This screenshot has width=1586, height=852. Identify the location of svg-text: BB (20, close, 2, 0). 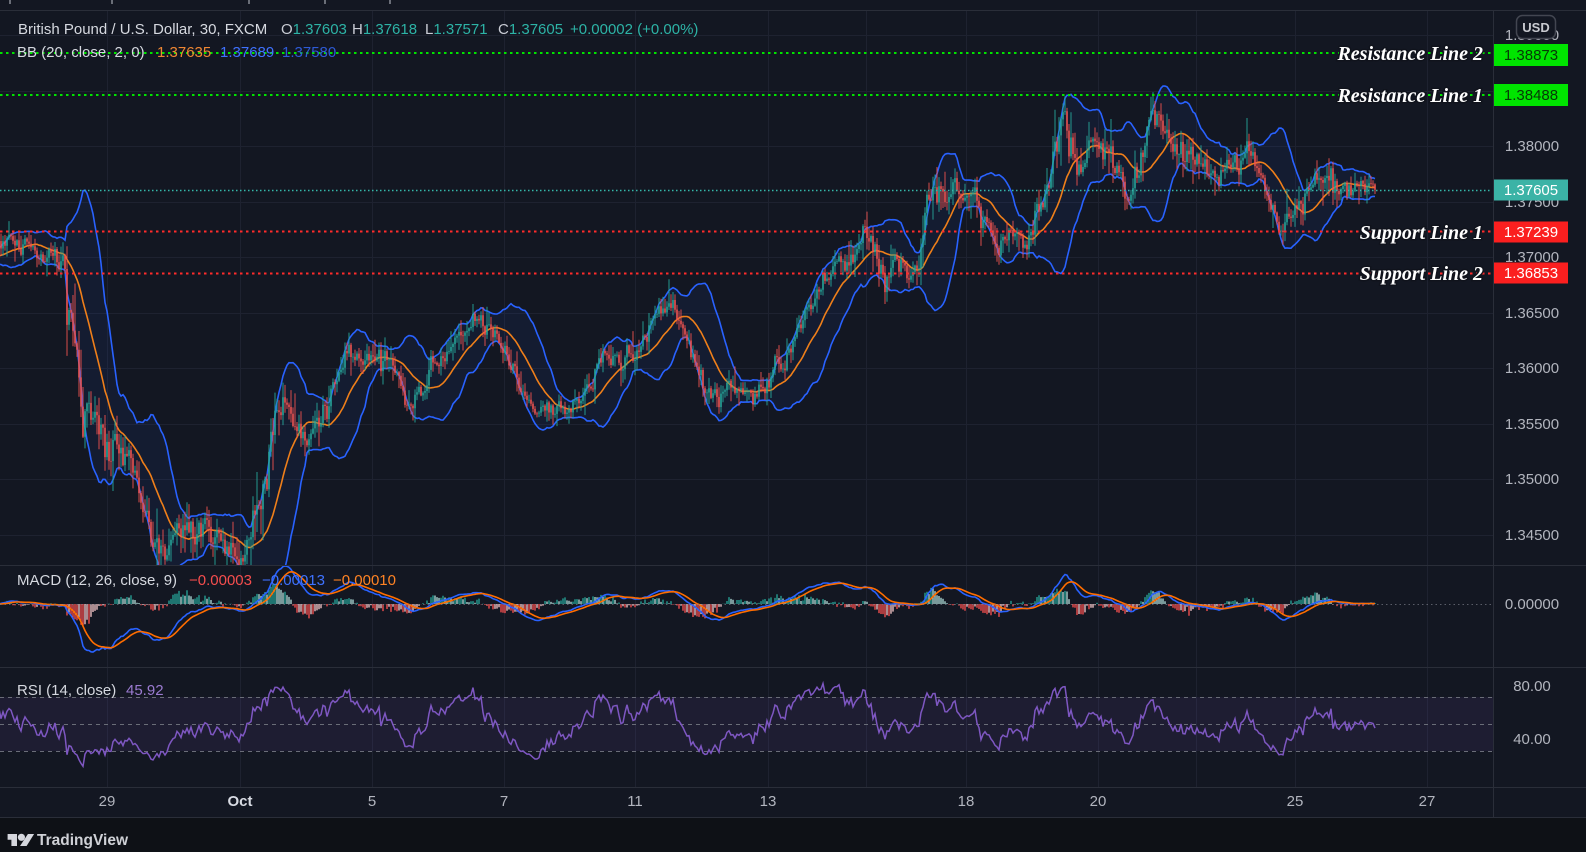
(81, 52).